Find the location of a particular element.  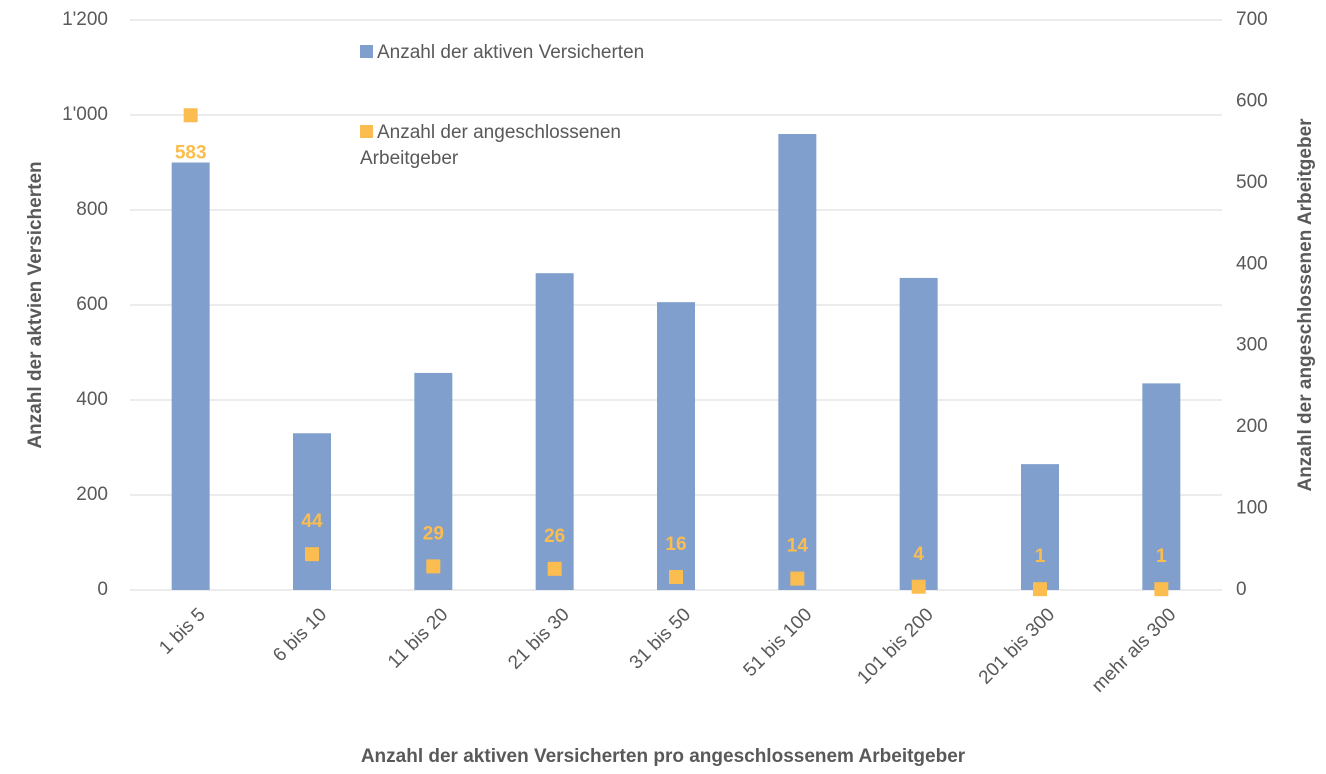

data-label: 583 is located at coordinates (191, 152).